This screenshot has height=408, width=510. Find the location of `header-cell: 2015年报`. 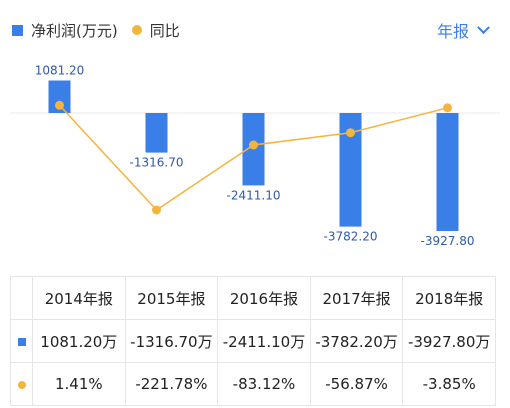

header-cell: 2015年报 is located at coordinates (171, 298).